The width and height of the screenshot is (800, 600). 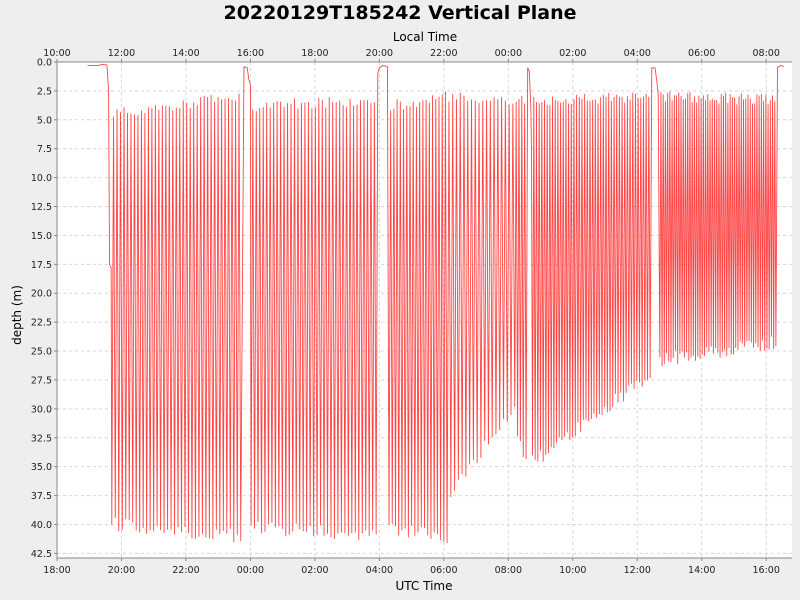 I want to click on utc-tick-label: 16:00, so click(x=766, y=570).